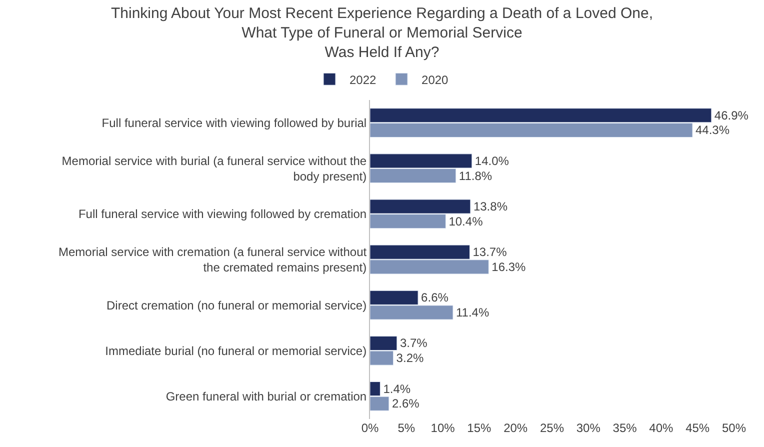 This screenshot has height=447, width=764. What do you see at coordinates (266, 396) in the screenshot?
I see `y-tick-label: Green funeral with burial or cremation` at bounding box center [266, 396].